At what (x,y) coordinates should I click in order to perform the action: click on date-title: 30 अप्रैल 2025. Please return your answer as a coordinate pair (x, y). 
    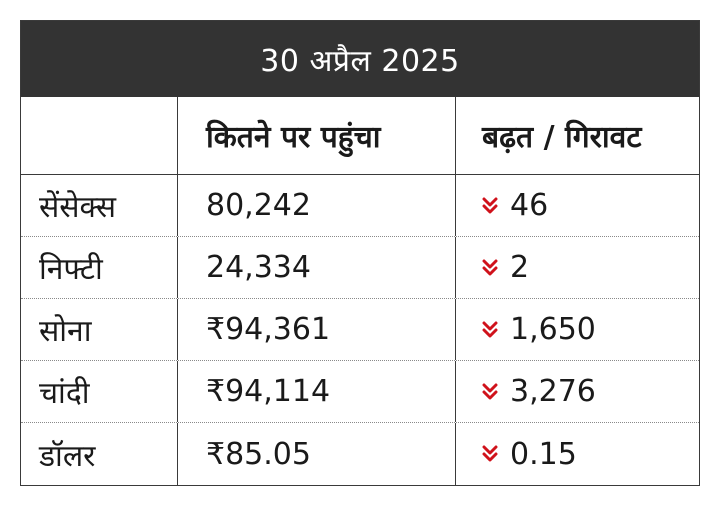
    Looking at the image, I should click on (360, 61).